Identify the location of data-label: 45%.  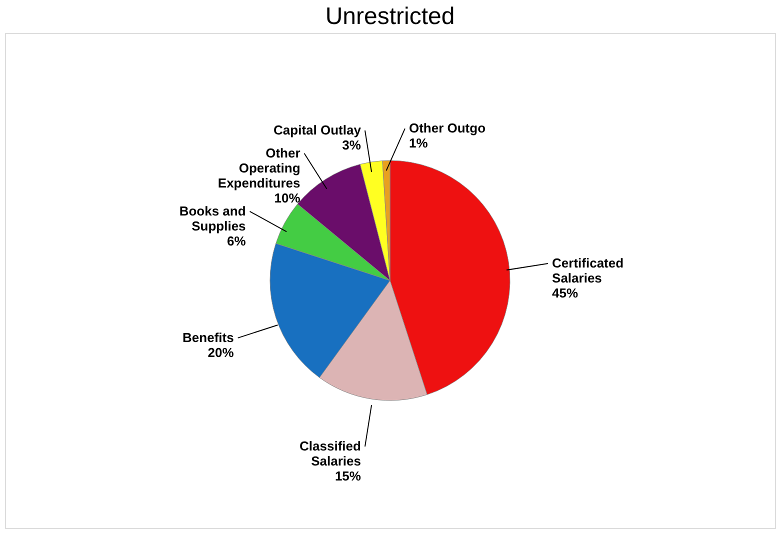
(565, 292).